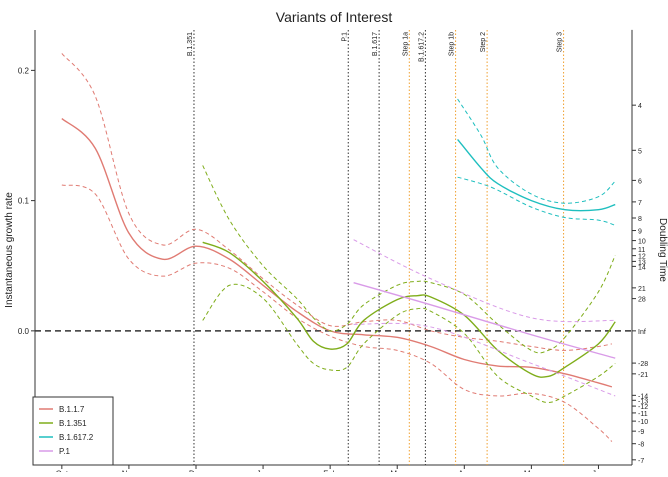 The height and width of the screenshot is (477, 668). I want to click on y2-tick-label: 8, so click(640, 219).